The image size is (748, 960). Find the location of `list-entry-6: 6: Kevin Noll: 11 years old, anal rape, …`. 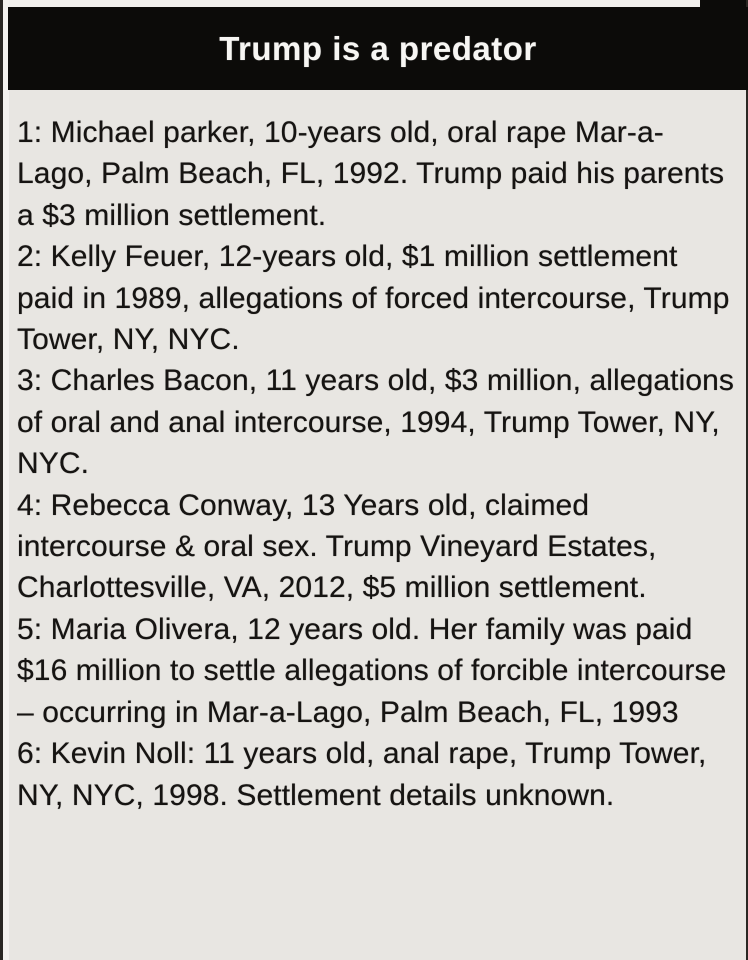

list-entry-6: 6: Kevin Noll: 11 years old, anal rape, … is located at coordinates (362, 774).